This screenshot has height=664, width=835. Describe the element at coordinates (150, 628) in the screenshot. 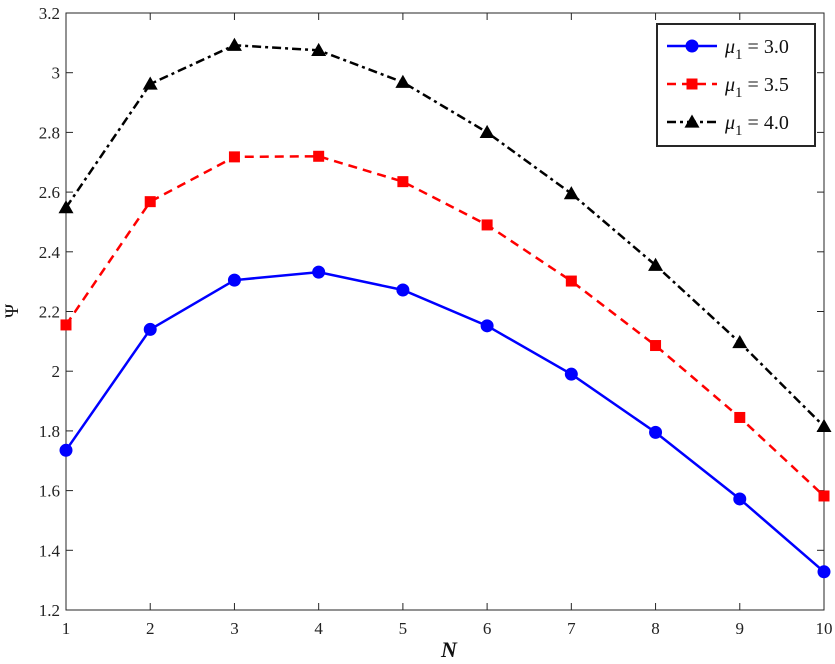

I see `x-tick-label: 2` at that location.